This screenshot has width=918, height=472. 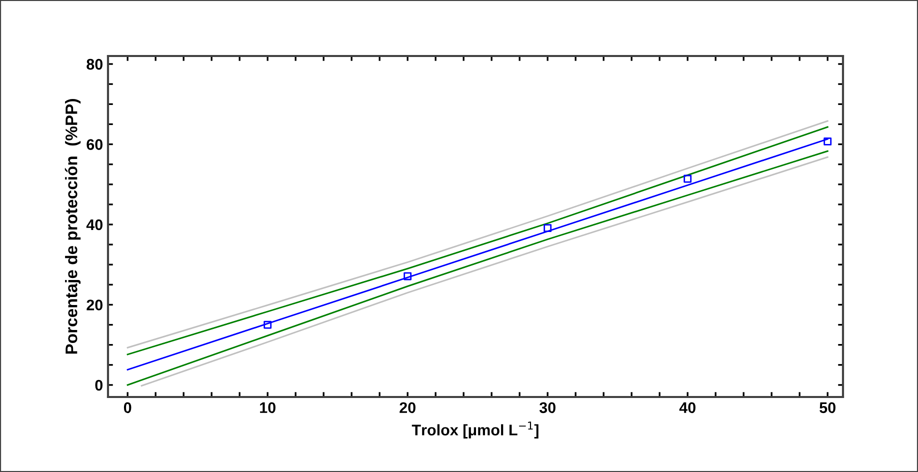 I want to click on x-tick-label: 0, so click(x=128, y=408).